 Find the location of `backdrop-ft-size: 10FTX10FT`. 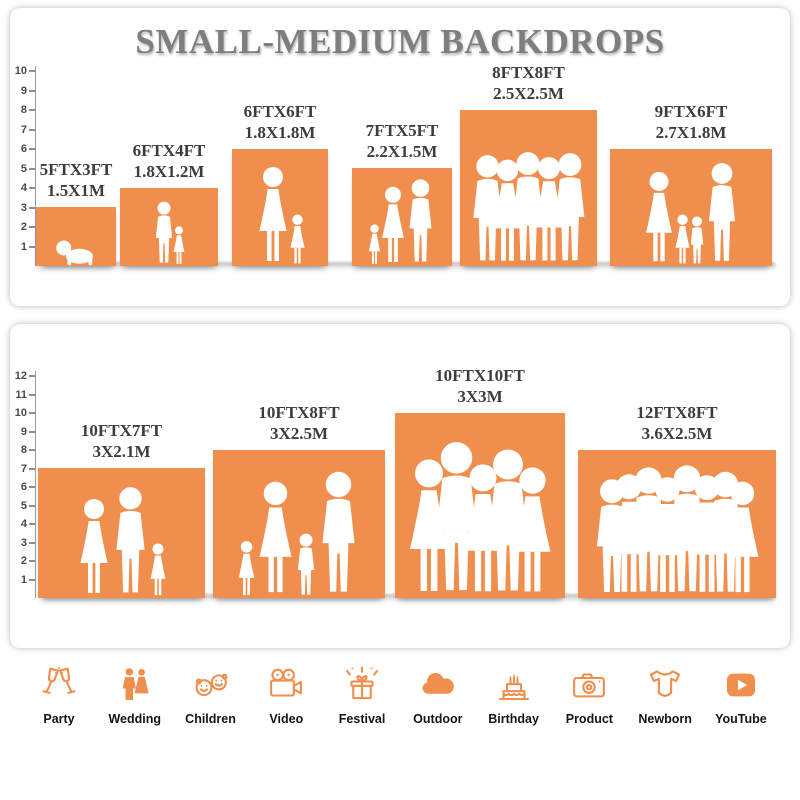

backdrop-ft-size: 10FTX10FT is located at coordinates (480, 375).